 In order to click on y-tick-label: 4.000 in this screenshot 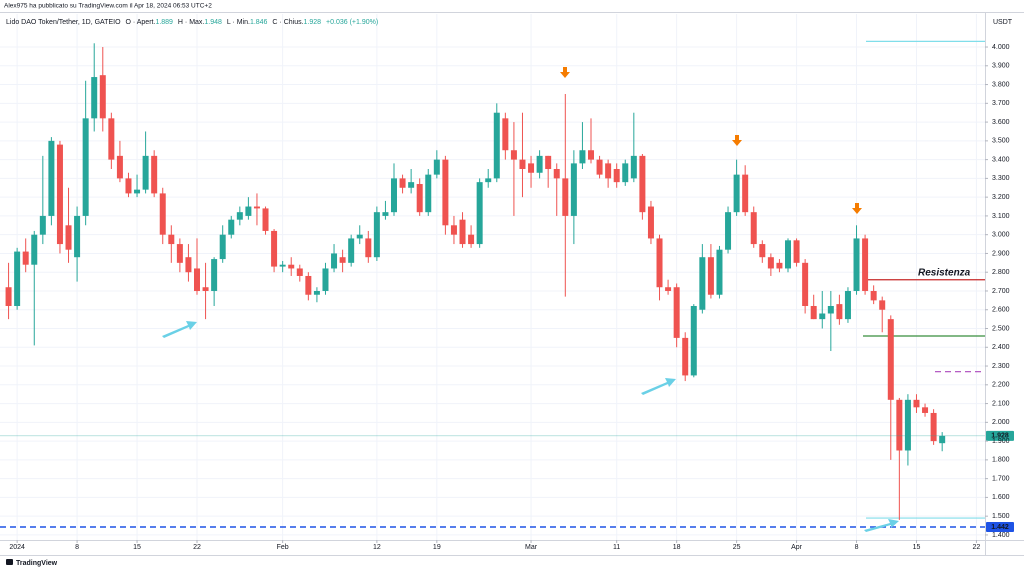, I will do `click(1001, 47)`.